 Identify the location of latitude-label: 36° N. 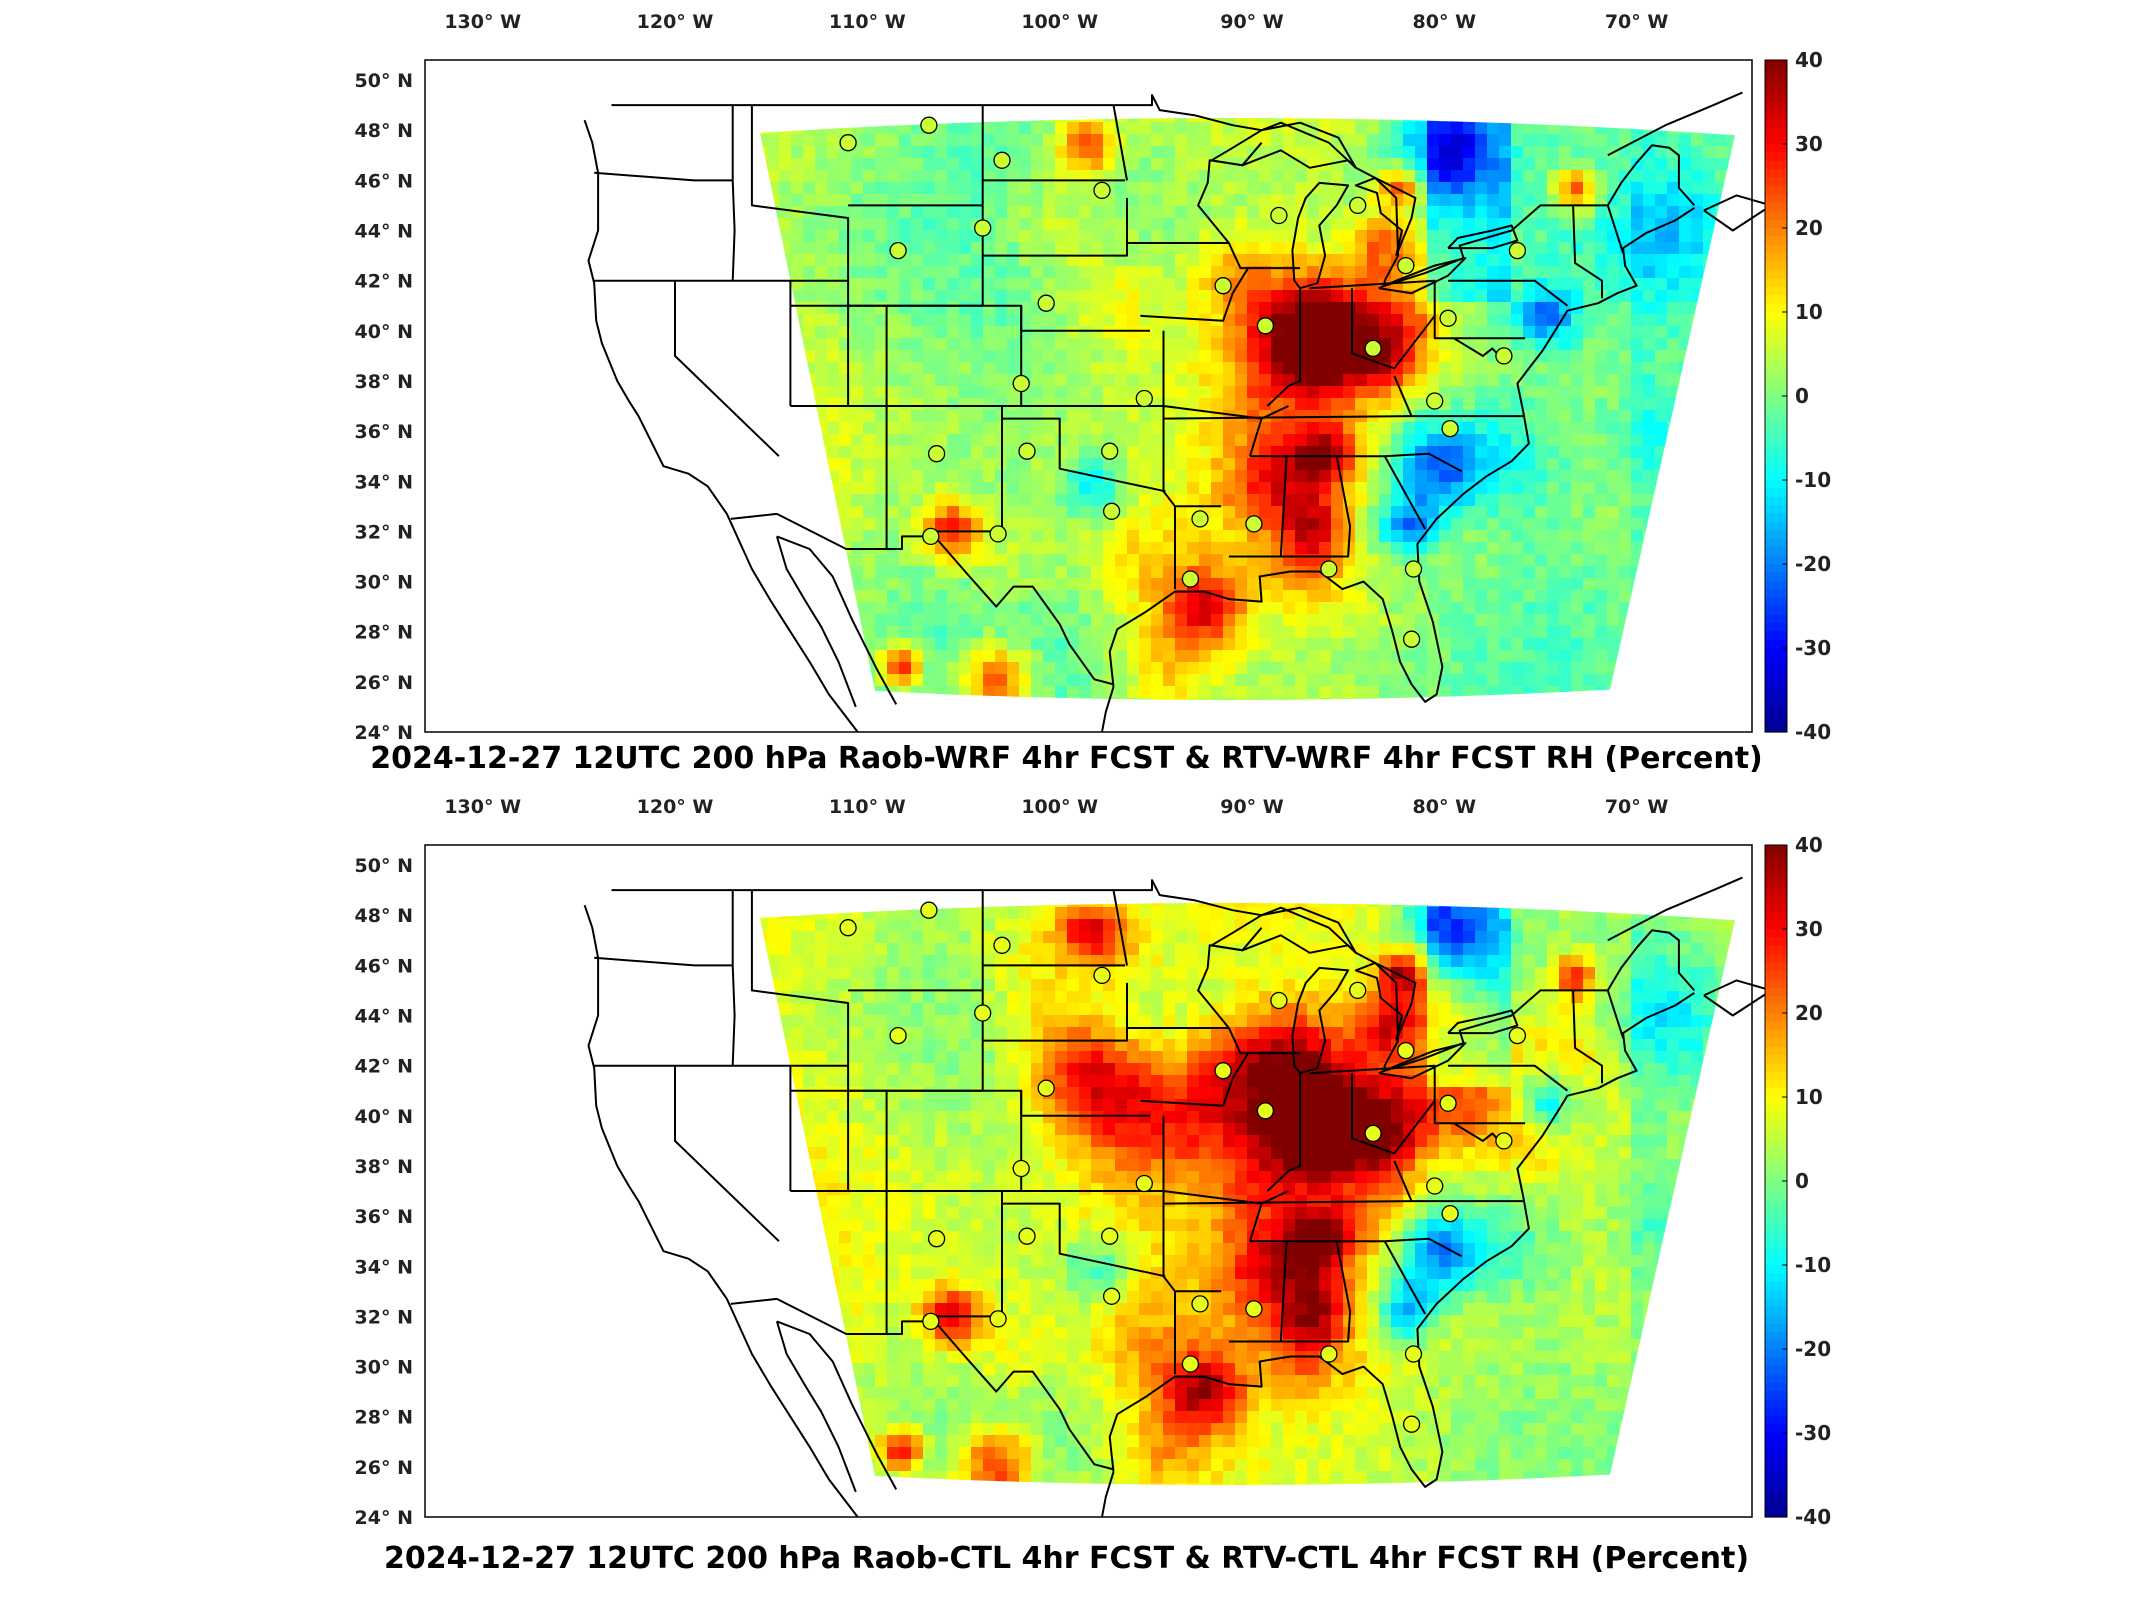
(384, 432).